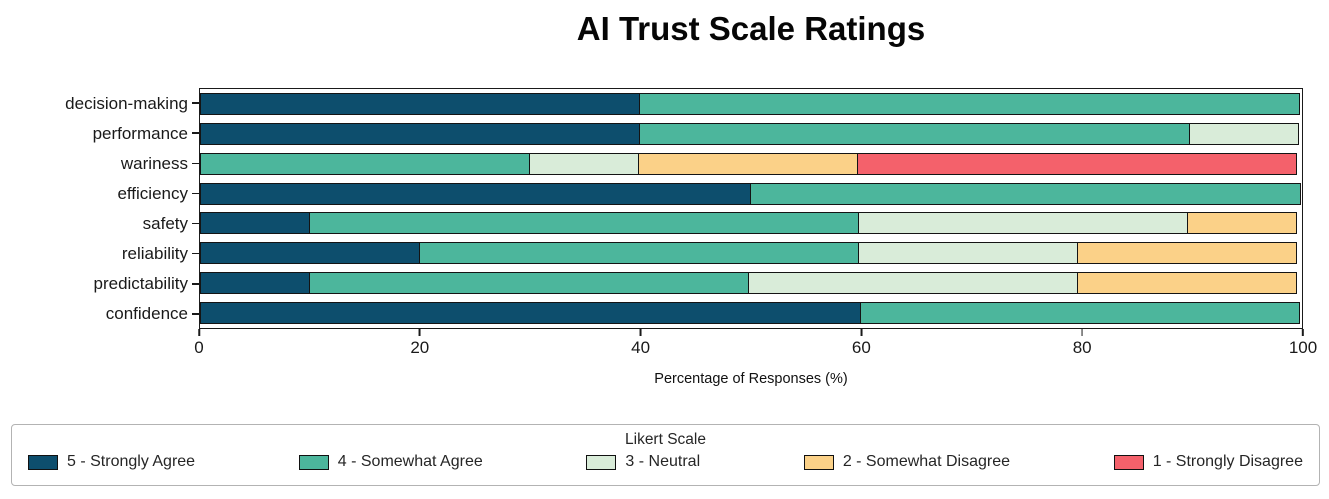  I want to click on x-tick-label: 0, so click(199, 347).